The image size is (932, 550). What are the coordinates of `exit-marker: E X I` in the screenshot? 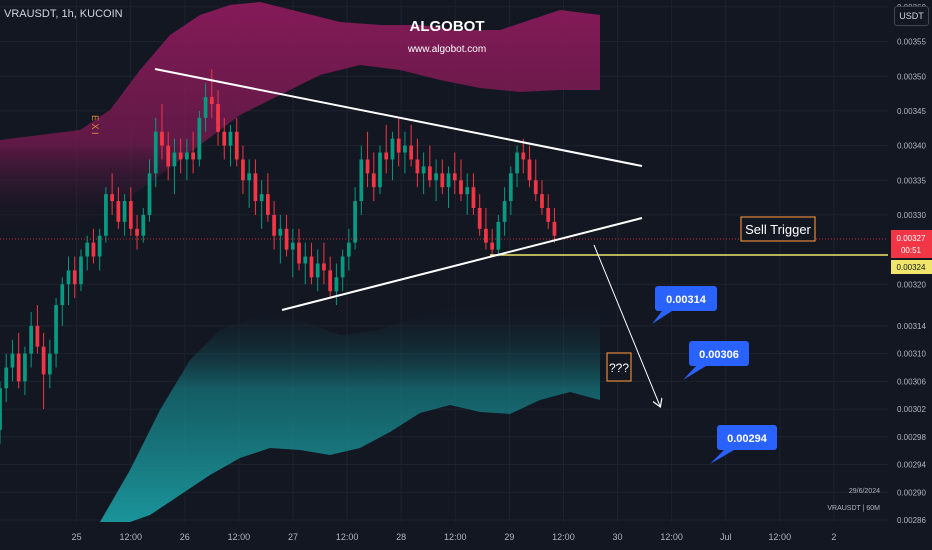 It's located at (95, 125).